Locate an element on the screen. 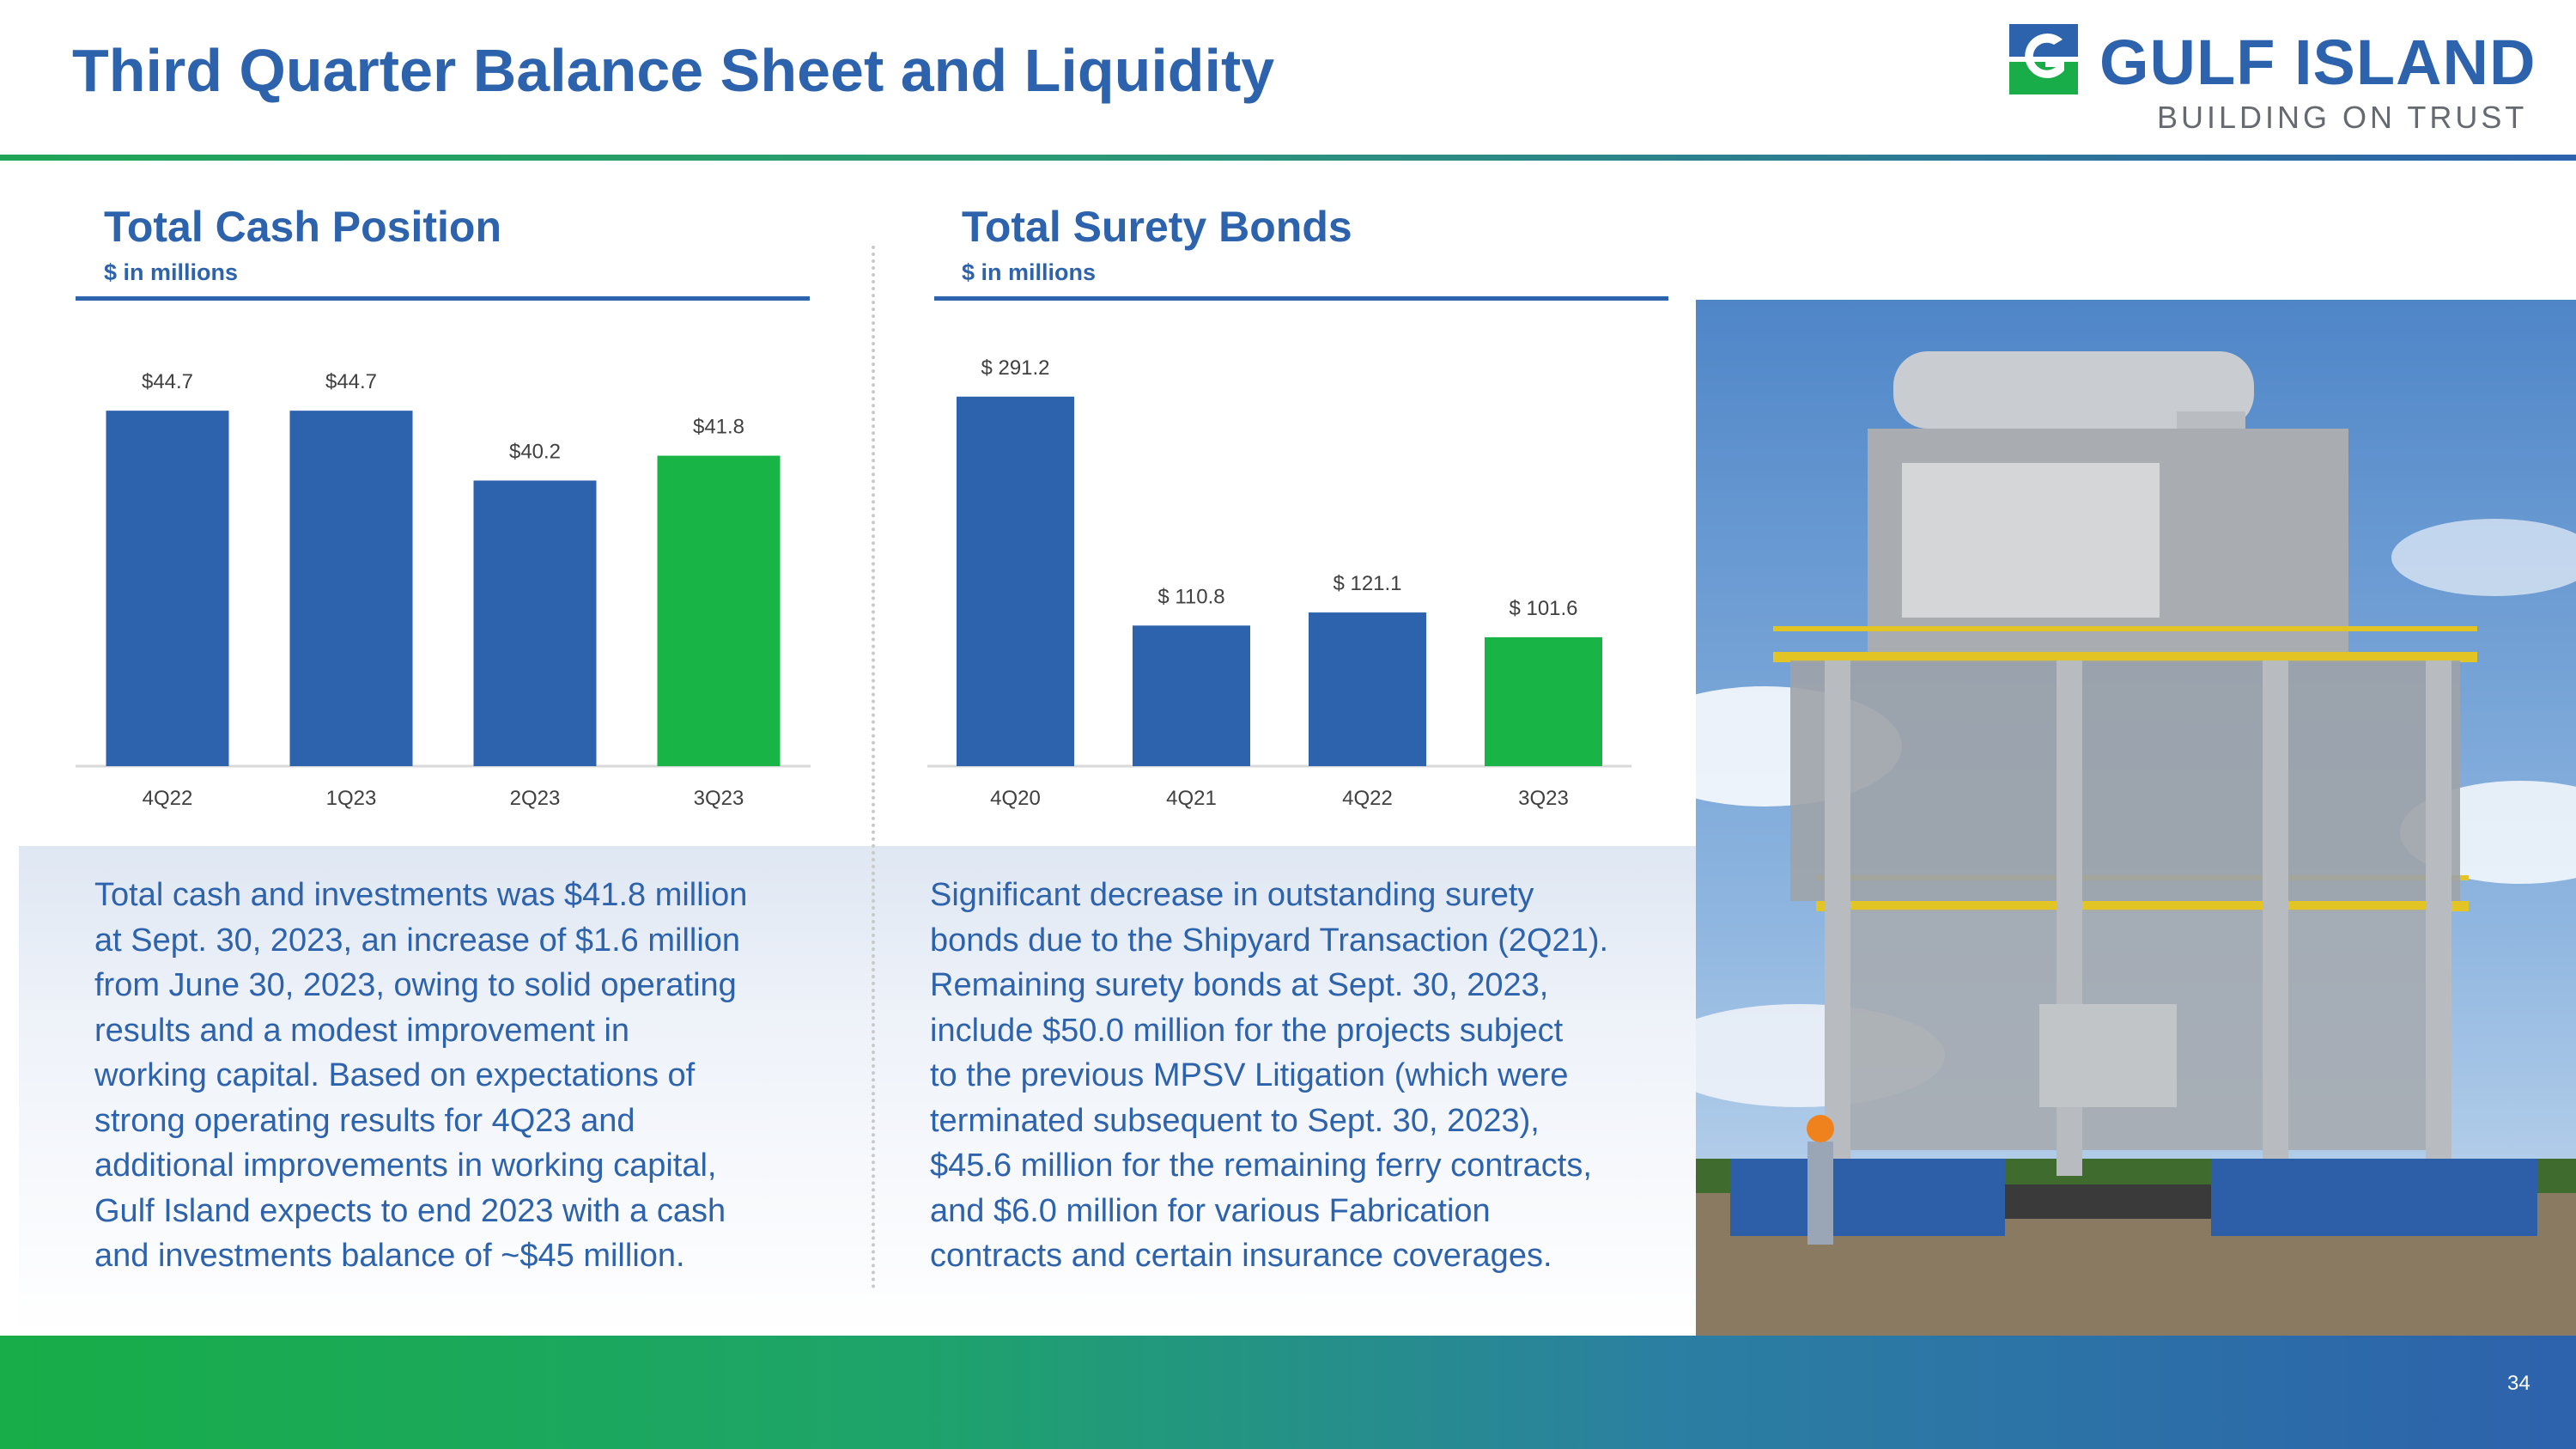 This screenshot has width=2576, height=1449. page-number: 34 is located at coordinates (2518, 1383).